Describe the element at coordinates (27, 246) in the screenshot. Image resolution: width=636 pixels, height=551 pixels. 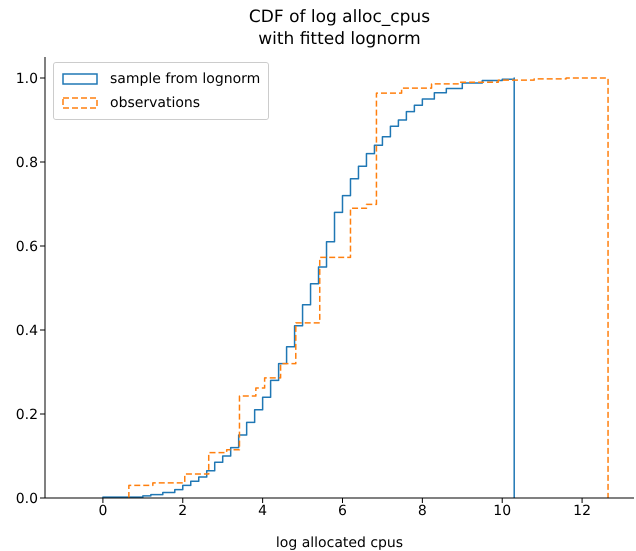
I see `y-tick-label: 0.6` at that location.